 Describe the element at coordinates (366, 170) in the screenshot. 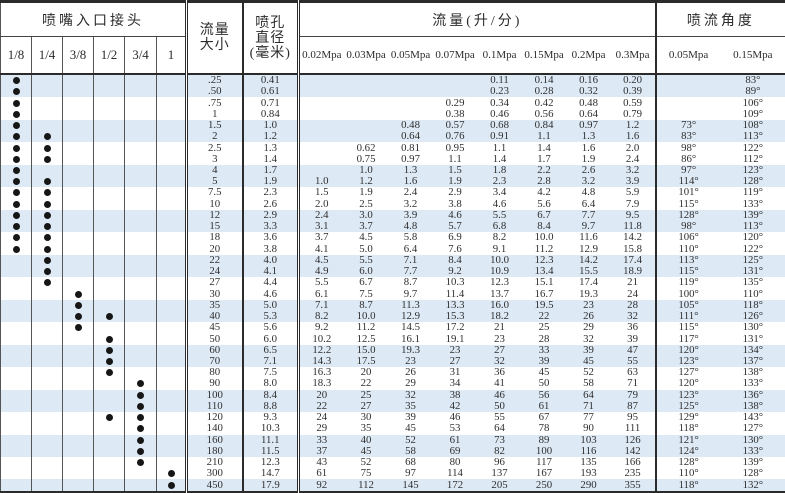

I see `flow-rate-value: 1.0` at that location.